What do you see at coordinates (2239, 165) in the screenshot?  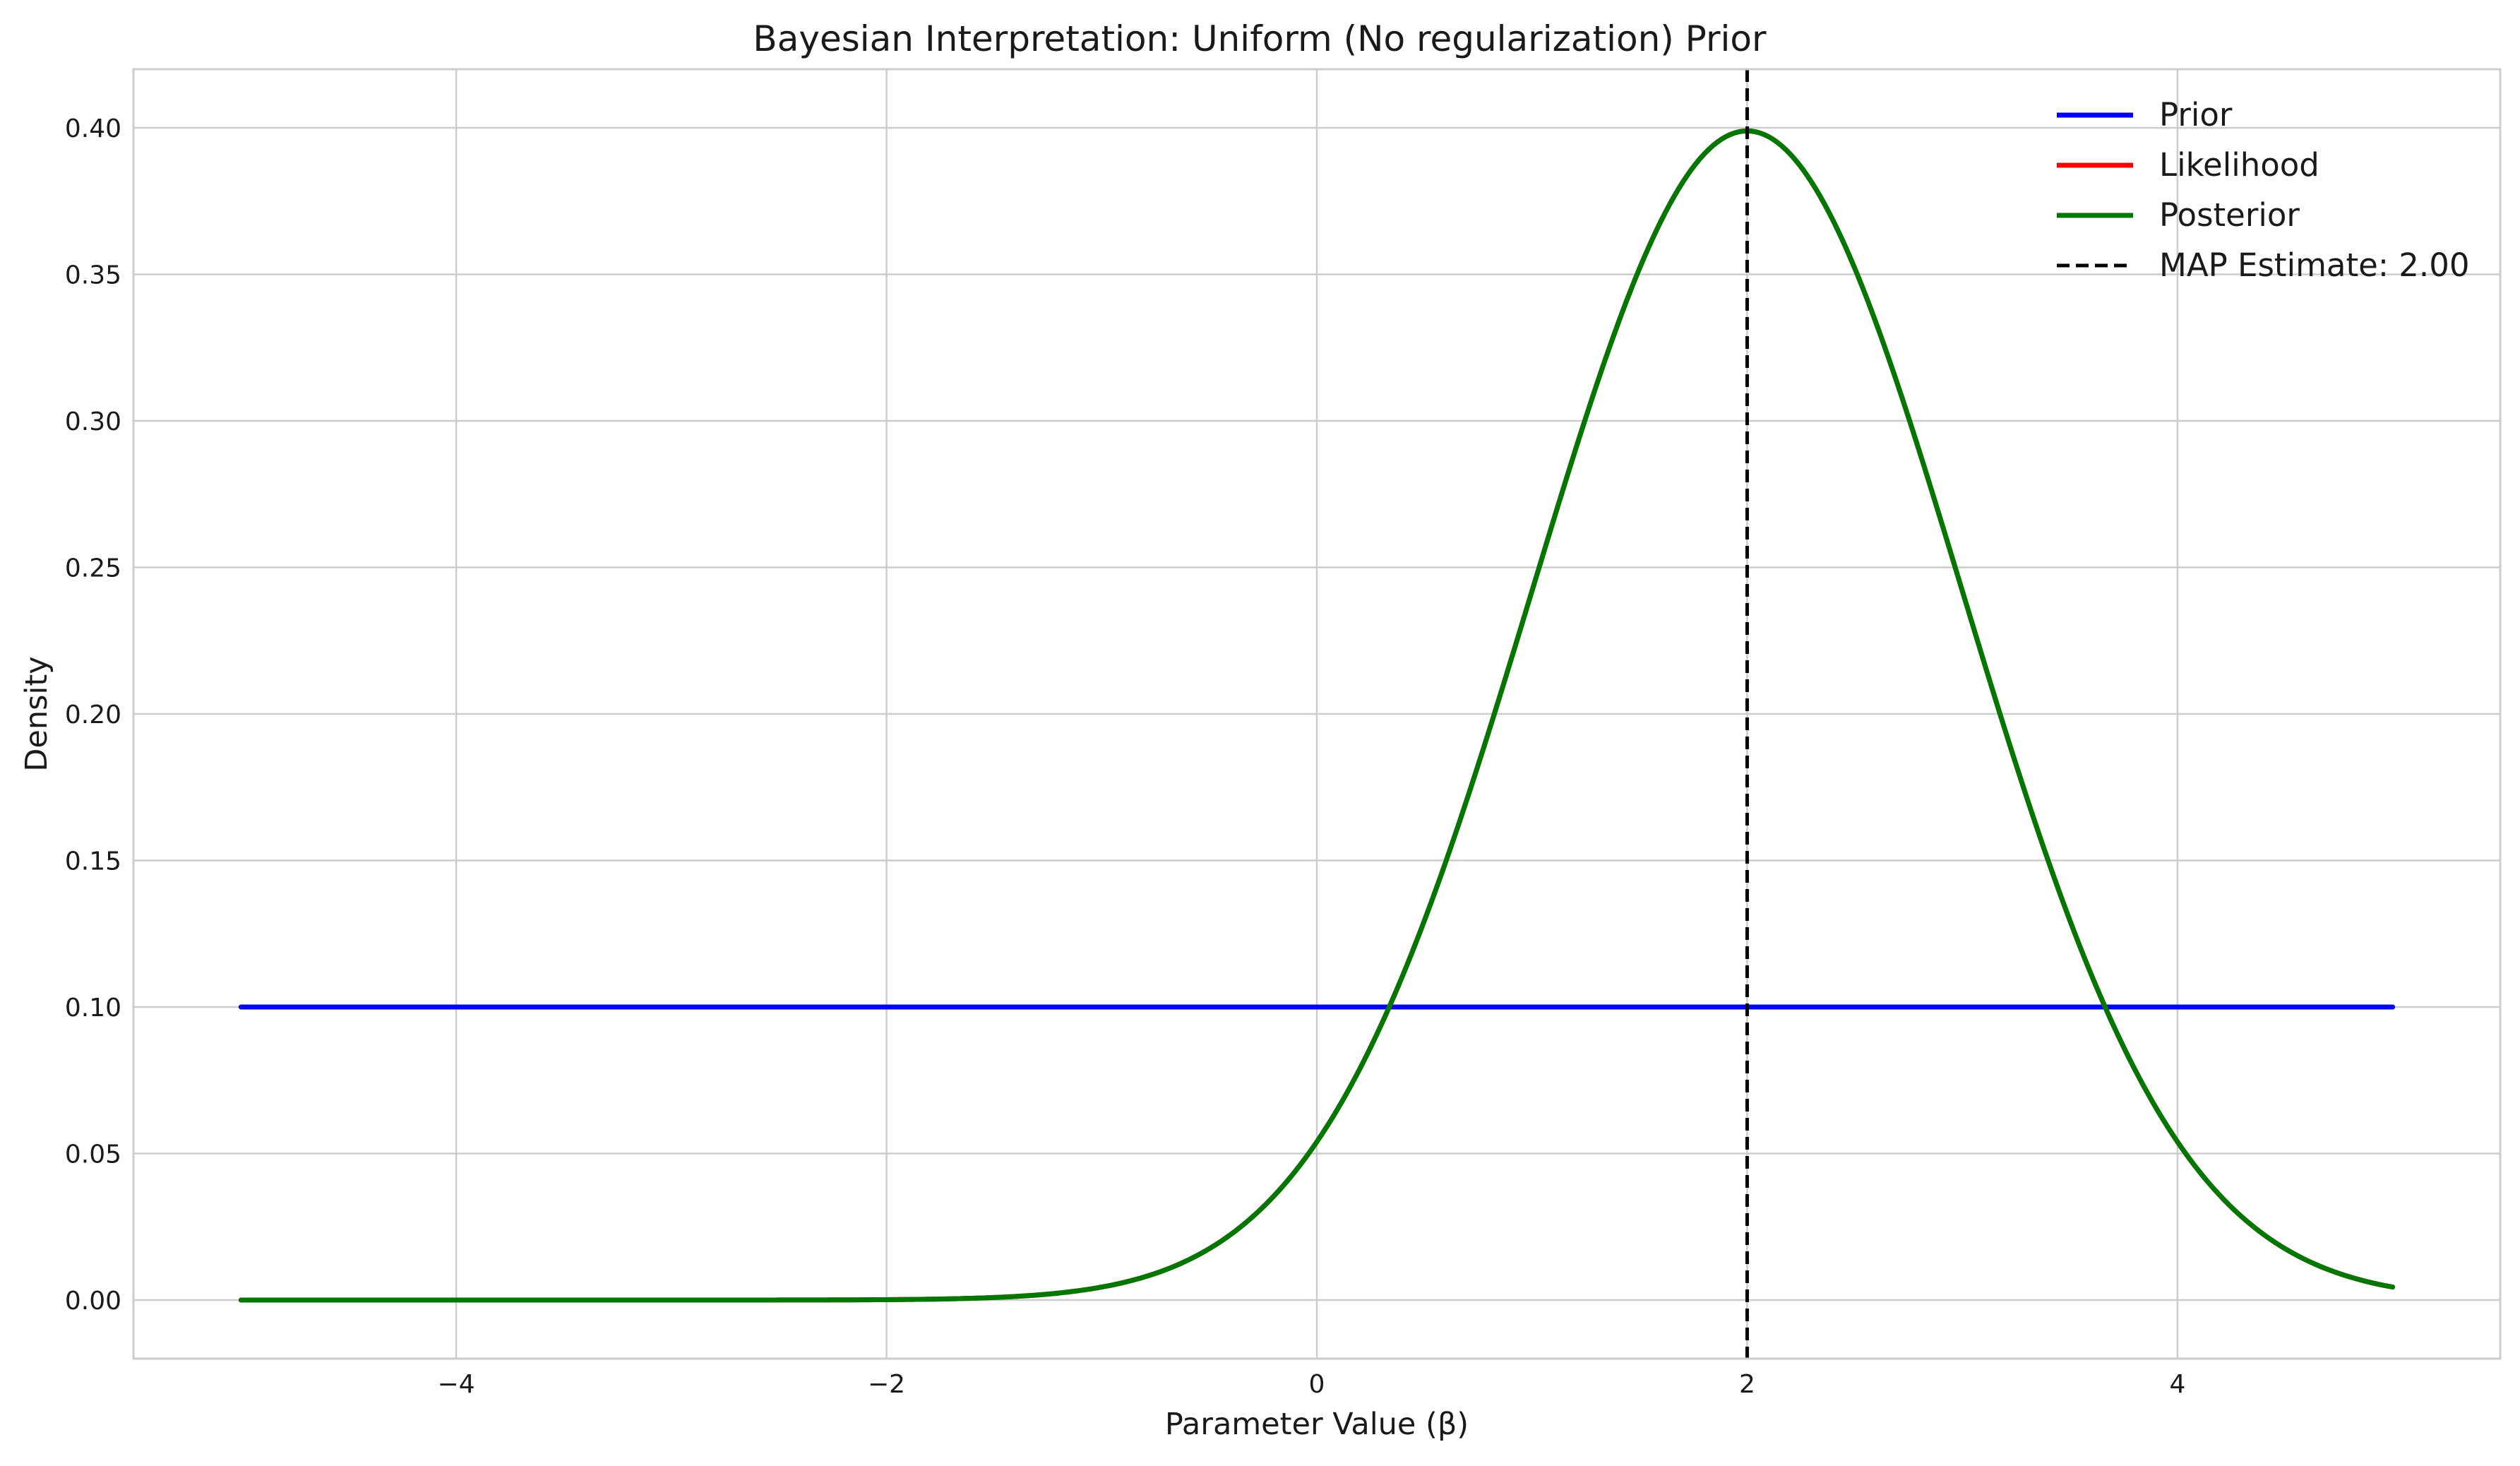 I see `legend-label: Likelihood` at bounding box center [2239, 165].